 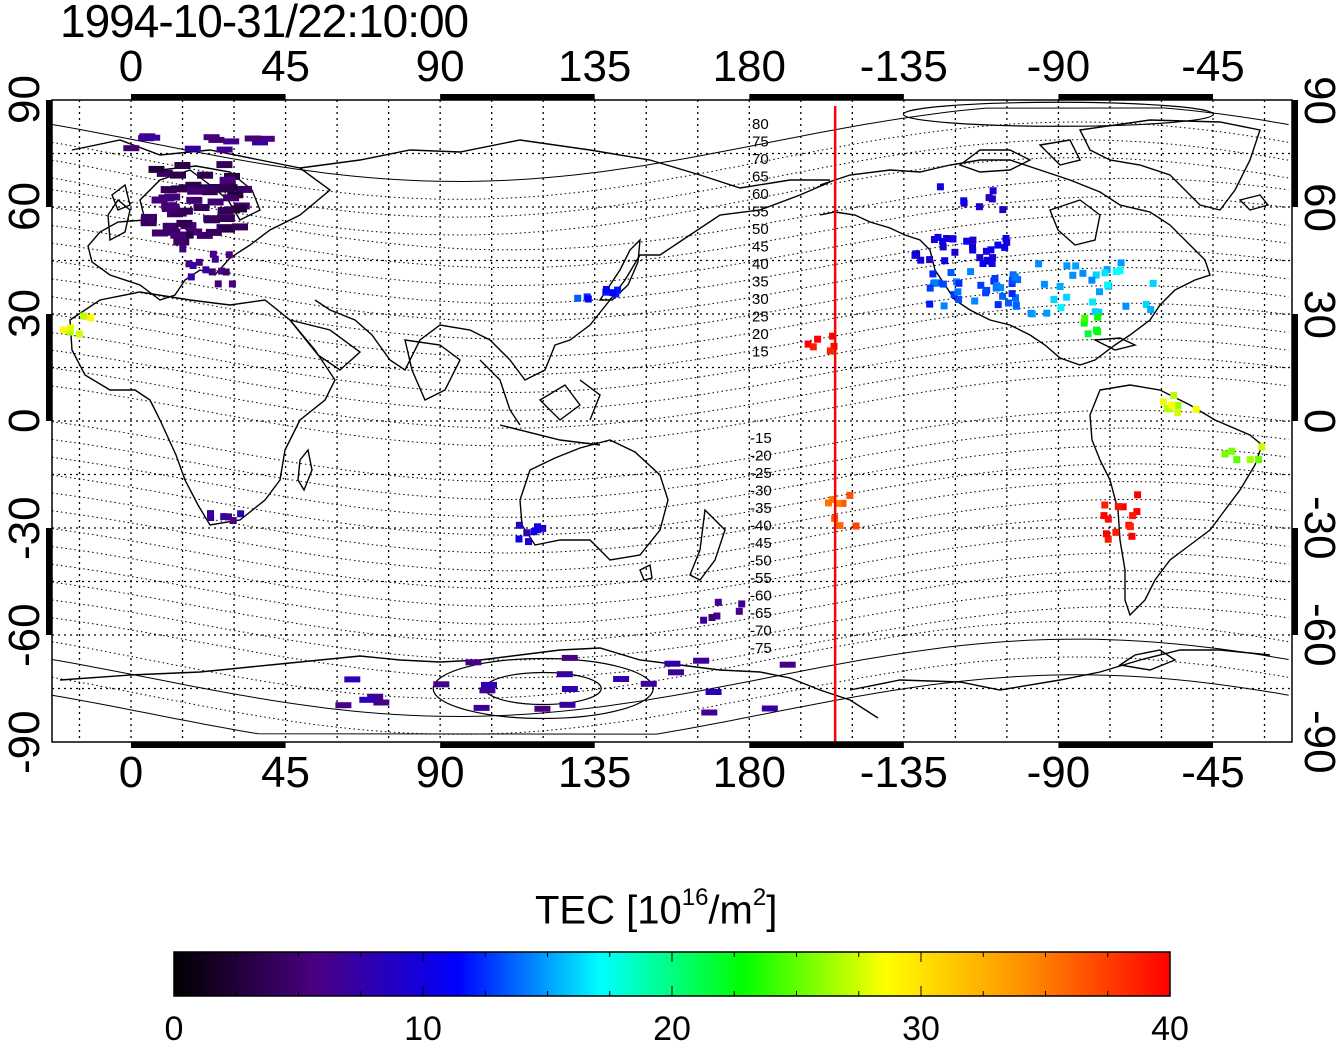 What do you see at coordinates (760, 317) in the screenshot?
I see `magnetic-latitude-label: 25` at bounding box center [760, 317].